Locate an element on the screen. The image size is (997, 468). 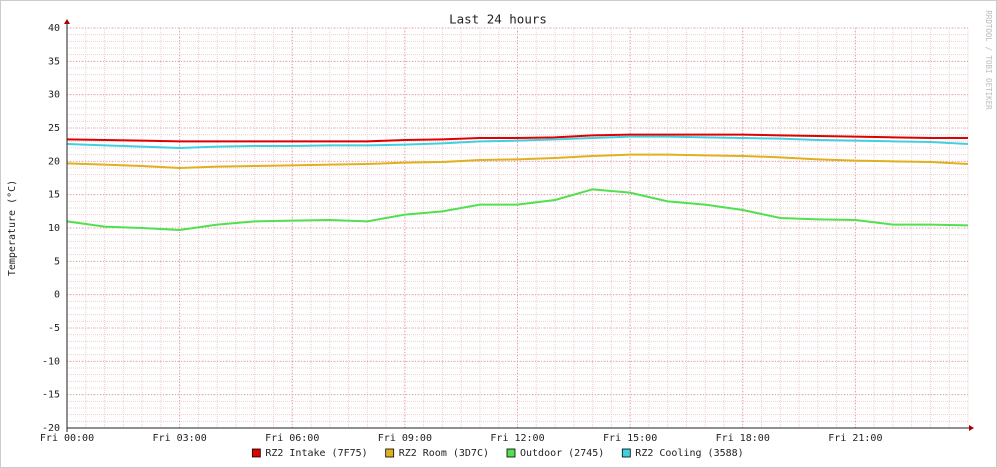
x-tick-label: Fri 03:00 is located at coordinates (180, 438).